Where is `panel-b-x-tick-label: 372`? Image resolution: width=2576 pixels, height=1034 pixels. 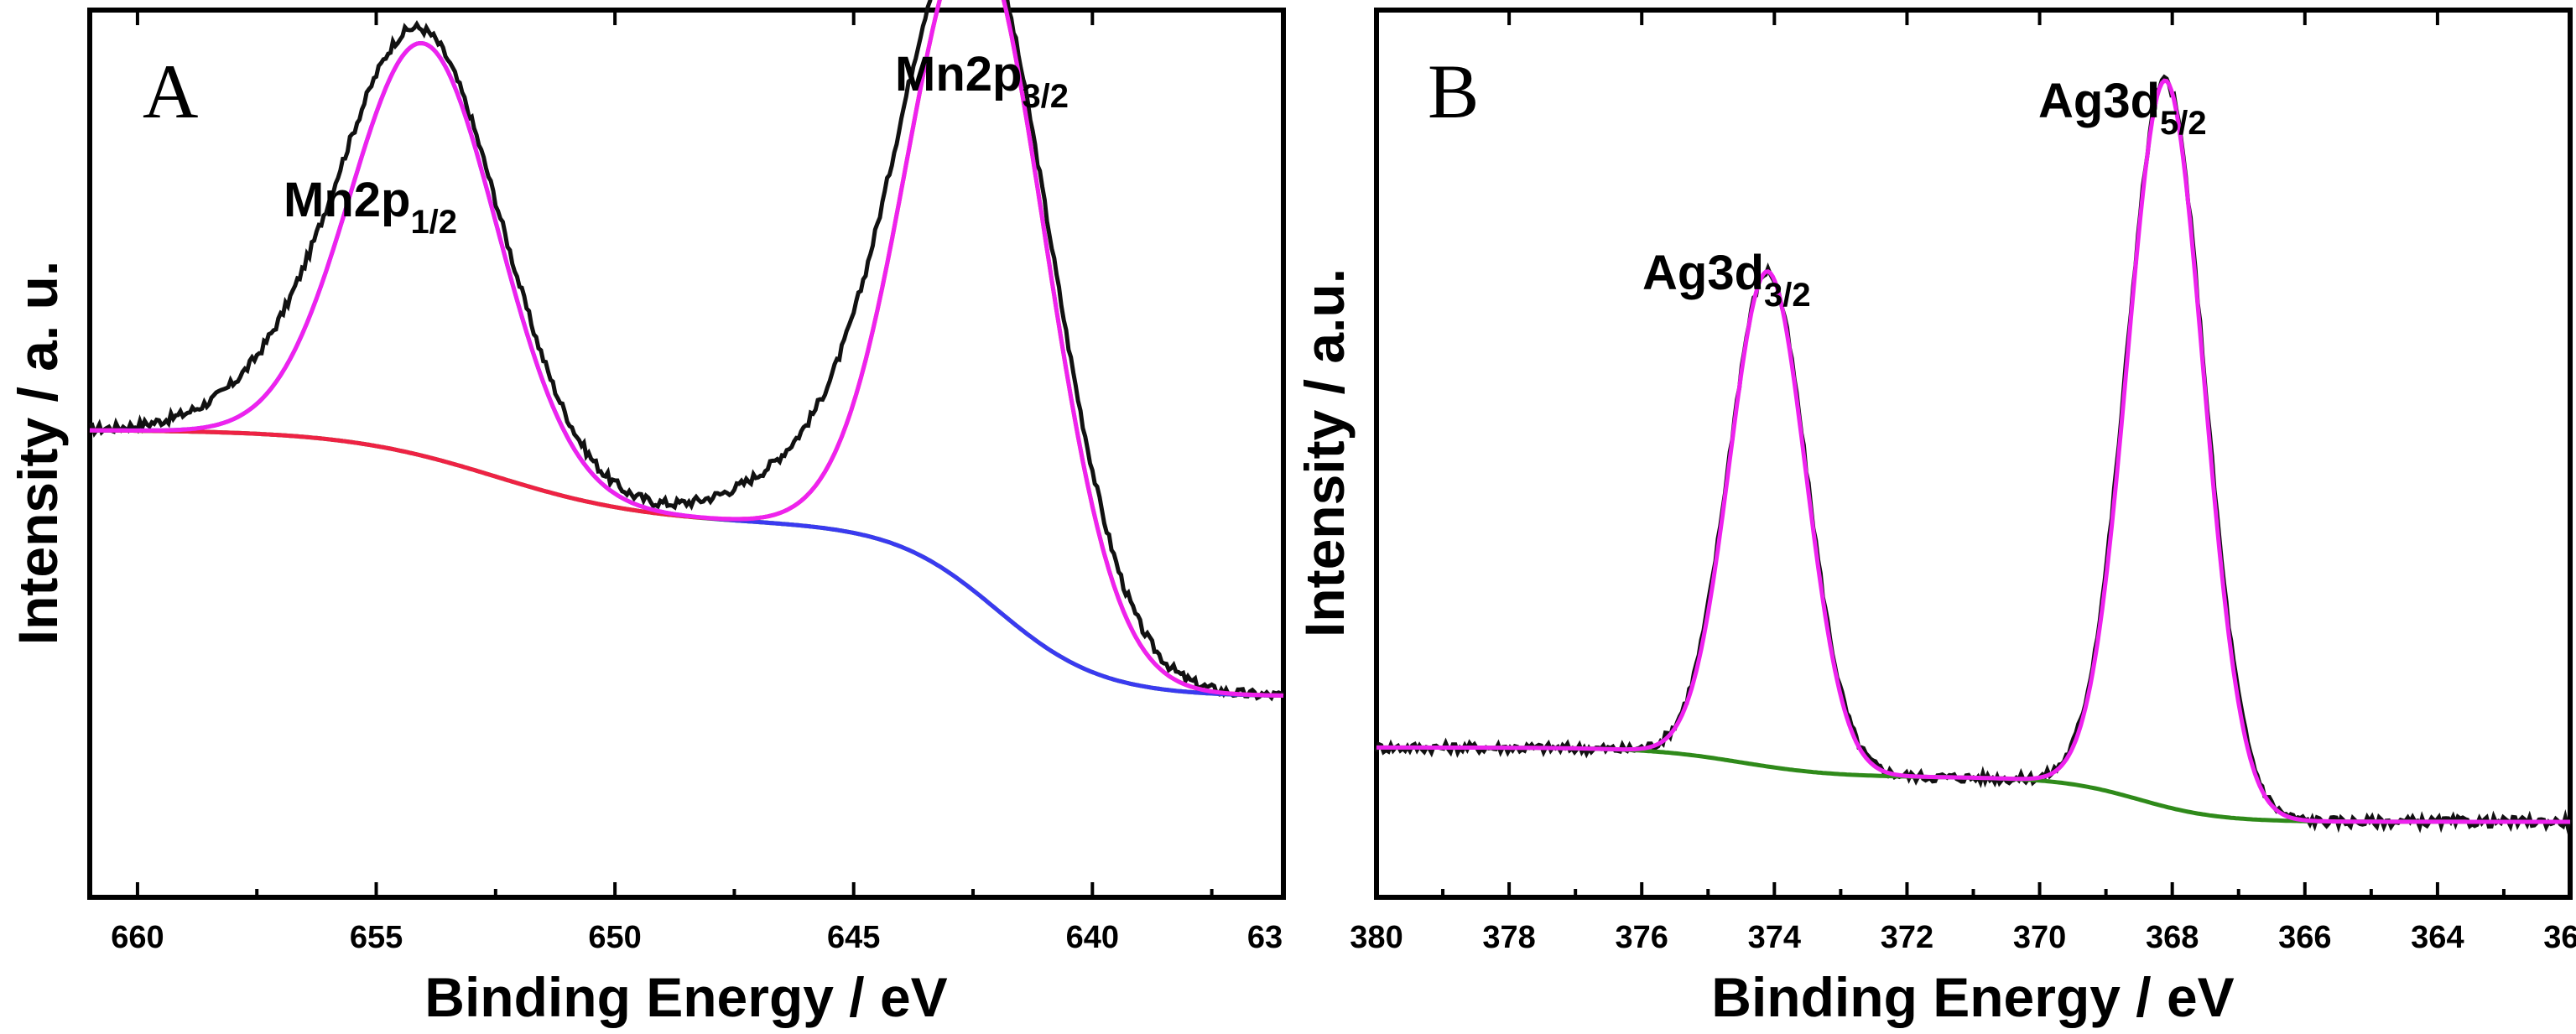 panel-b-x-tick-label: 372 is located at coordinates (1907, 938).